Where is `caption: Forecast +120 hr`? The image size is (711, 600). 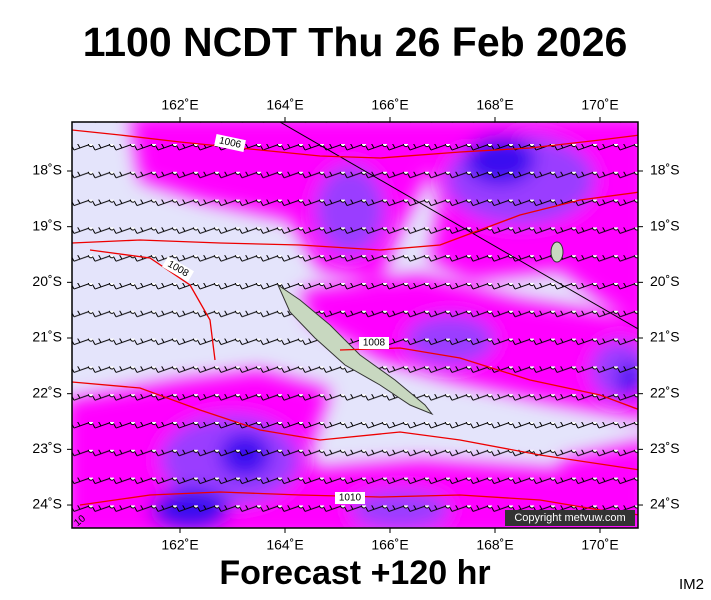
caption: Forecast +120 hr is located at coordinates (354, 573).